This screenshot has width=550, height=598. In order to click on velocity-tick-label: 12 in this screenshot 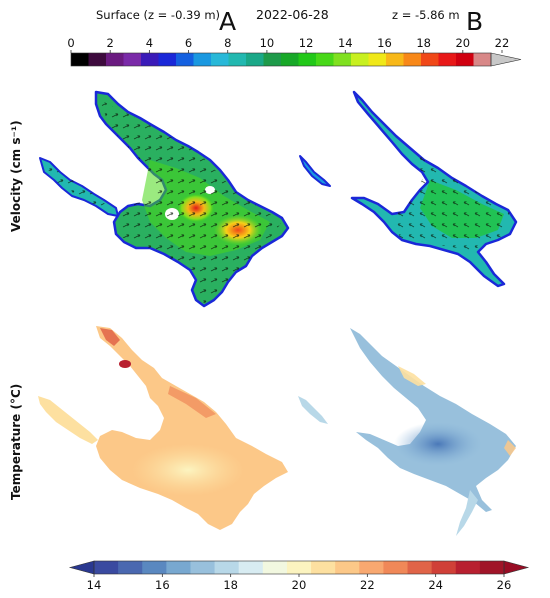, I will do `click(306, 43)`.